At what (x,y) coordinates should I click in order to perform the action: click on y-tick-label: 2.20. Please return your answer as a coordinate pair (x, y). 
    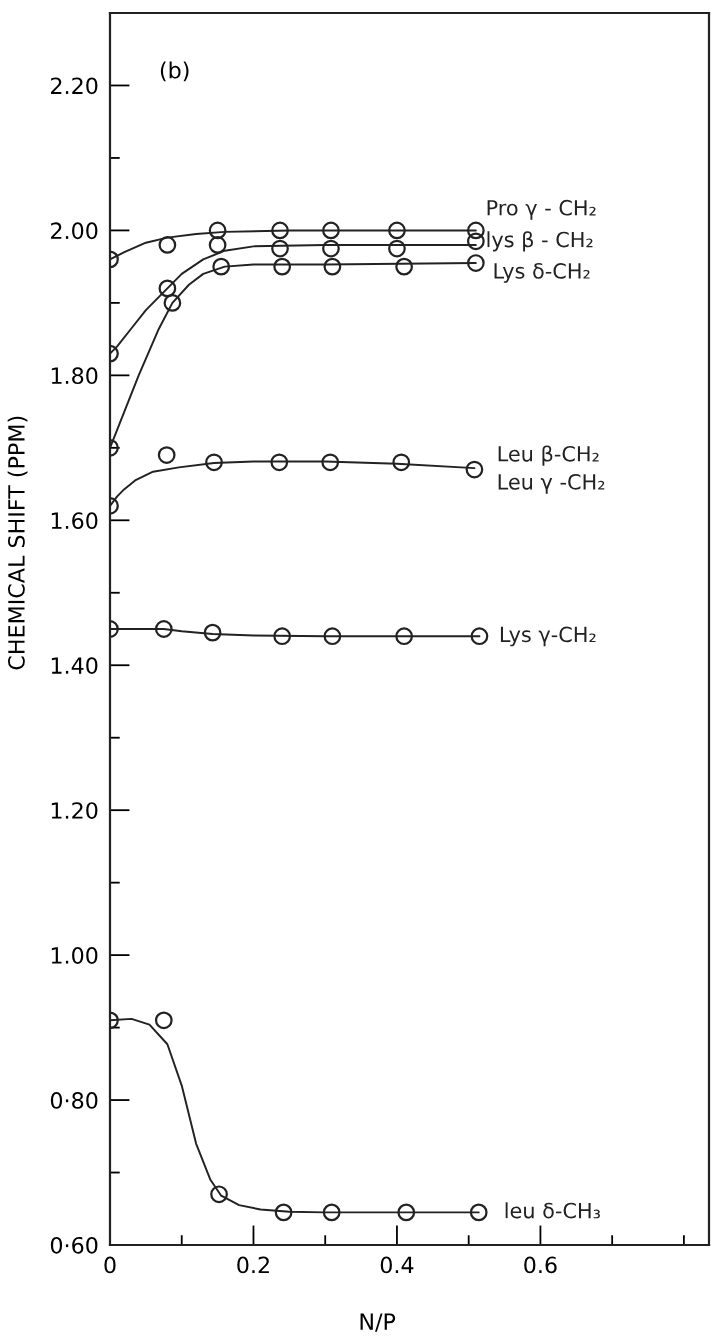
    Looking at the image, I should click on (74, 86).